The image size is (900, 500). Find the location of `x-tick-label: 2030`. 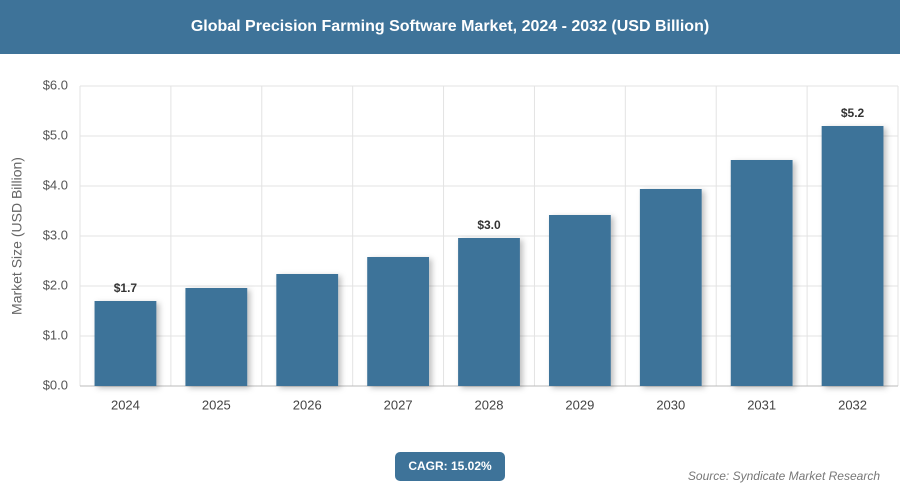

x-tick-label: 2030 is located at coordinates (670, 404).